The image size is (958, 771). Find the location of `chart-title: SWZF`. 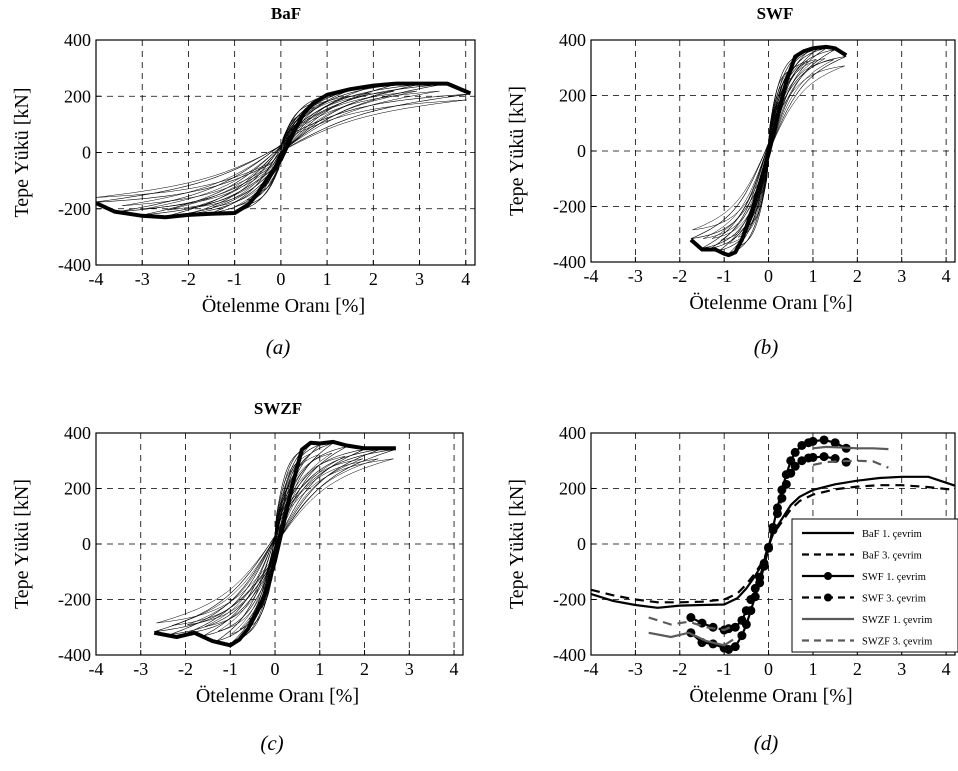

chart-title: SWZF is located at coordinates (278, 408).